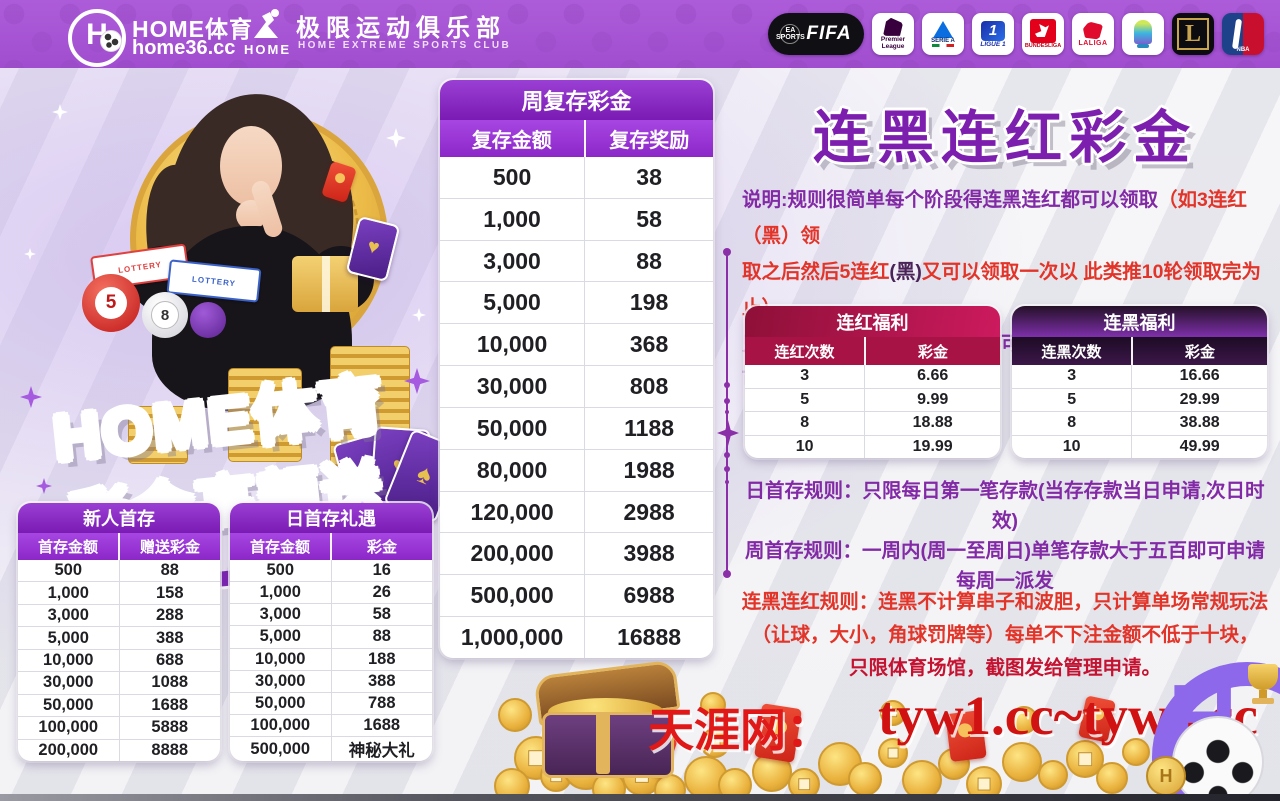 The height and width of the screenshot is (801, 1280). Describe the element at coordinates (648, 177) in the screenshot. I see `table-cell: 38` at that location.